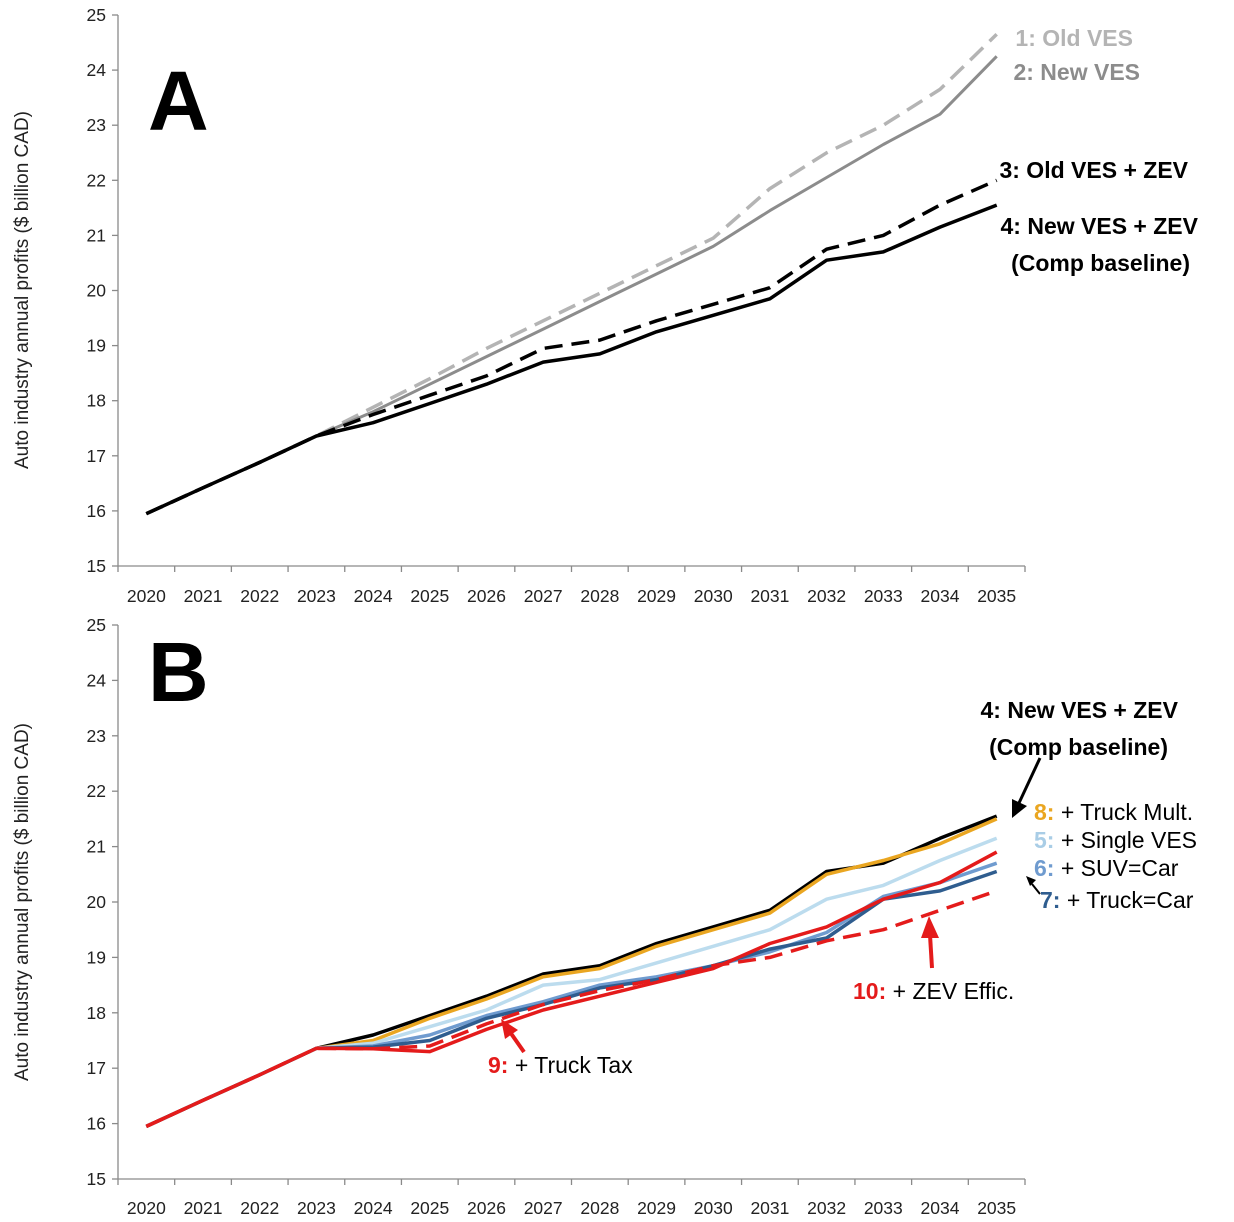 The width and height of the screenshot is (1234, 1222). Describe the element at coordinates (97, 902) in the screenshot. I see `panel-b-y-tick-label: 20` at that location.